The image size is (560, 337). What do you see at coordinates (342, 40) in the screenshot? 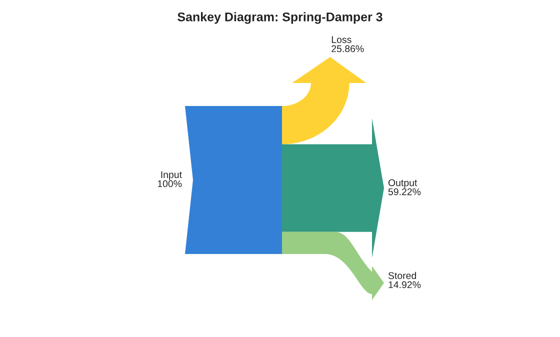
I see `category-label: Loss` at bounding box center [342, 40].